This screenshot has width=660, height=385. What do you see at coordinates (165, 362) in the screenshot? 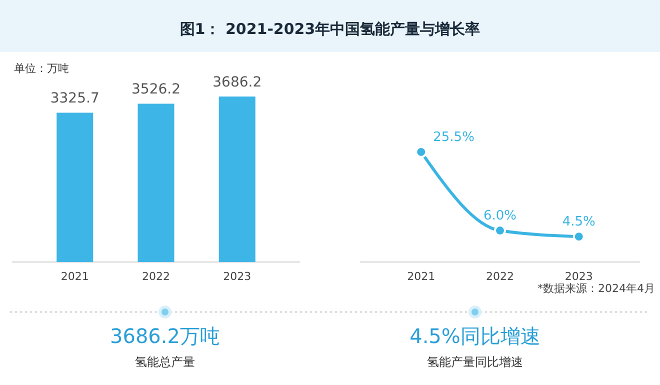
I see `text: 氢能总产量` at bounding box center [165, 362].